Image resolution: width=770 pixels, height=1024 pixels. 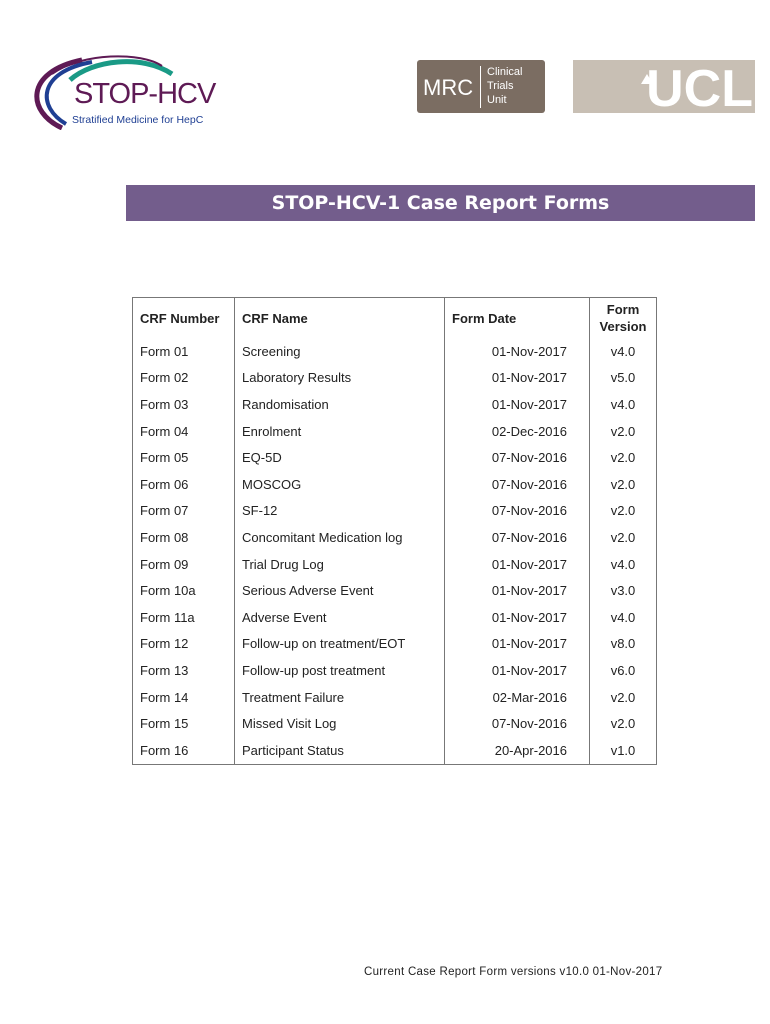 I want to click on crf-number-cell: Form 01, so click(x=183, y=351).